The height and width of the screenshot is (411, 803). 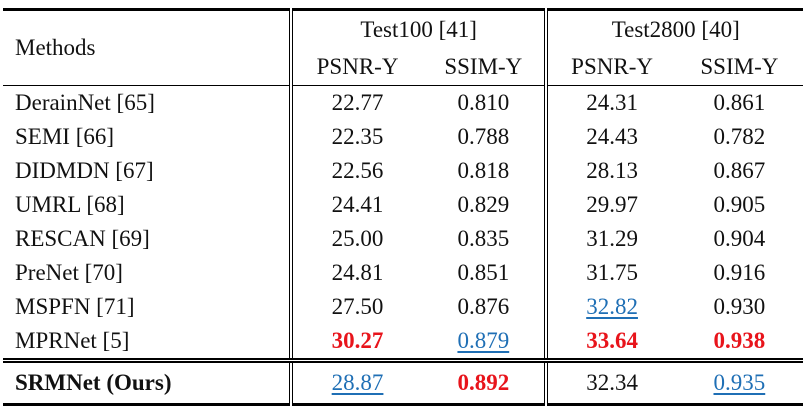 I want to click on cell: 28.87, so click(x=356, y=382).